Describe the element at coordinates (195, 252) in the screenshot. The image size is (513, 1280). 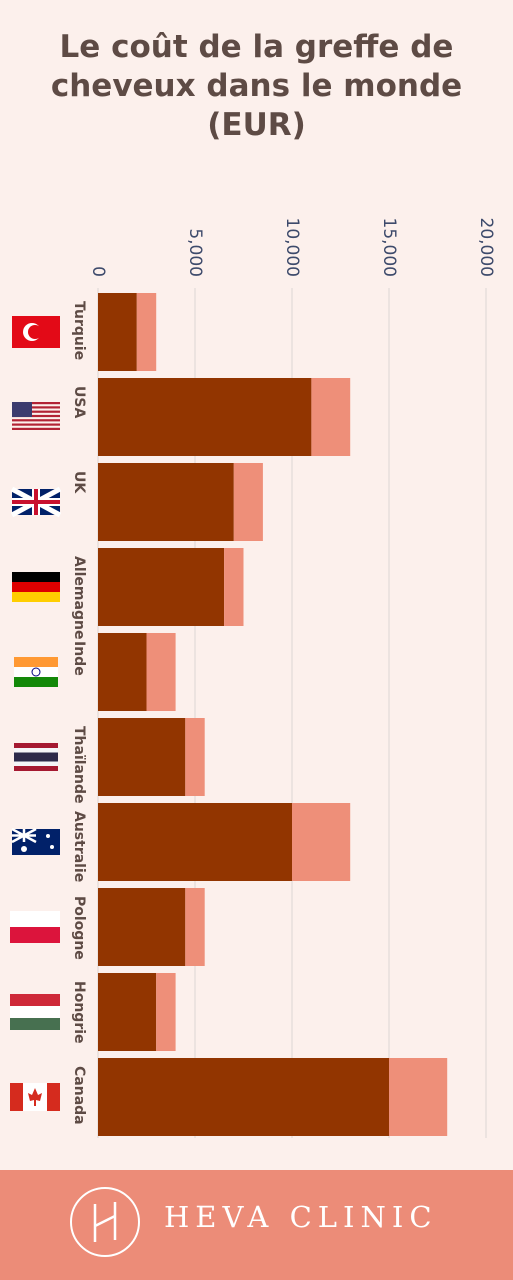
I see `x-tick-label: 5,000` at that location.